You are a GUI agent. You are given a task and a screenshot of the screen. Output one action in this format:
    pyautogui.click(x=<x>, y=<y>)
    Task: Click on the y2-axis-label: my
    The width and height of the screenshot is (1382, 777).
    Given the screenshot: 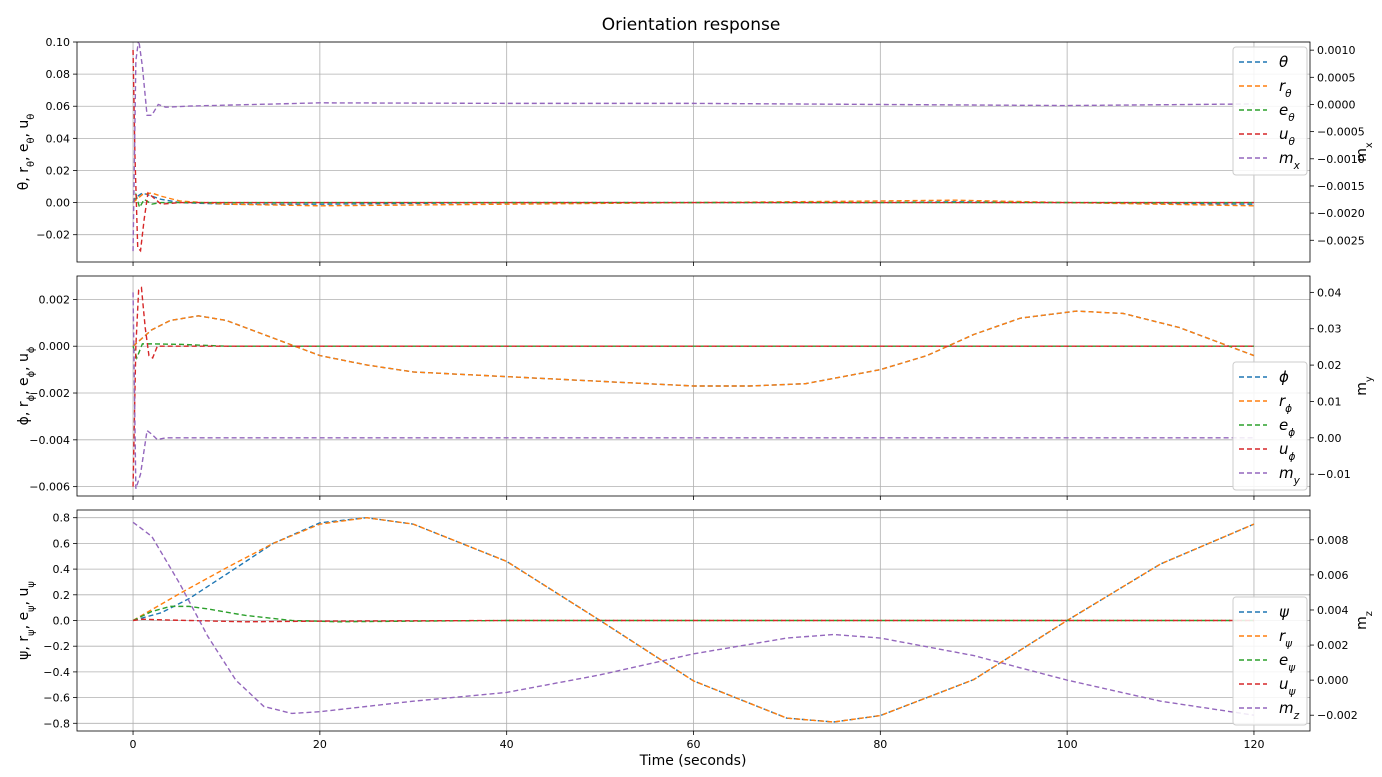 What is the action you would take?
    pyautogui.click(x=1364, y=386)
    